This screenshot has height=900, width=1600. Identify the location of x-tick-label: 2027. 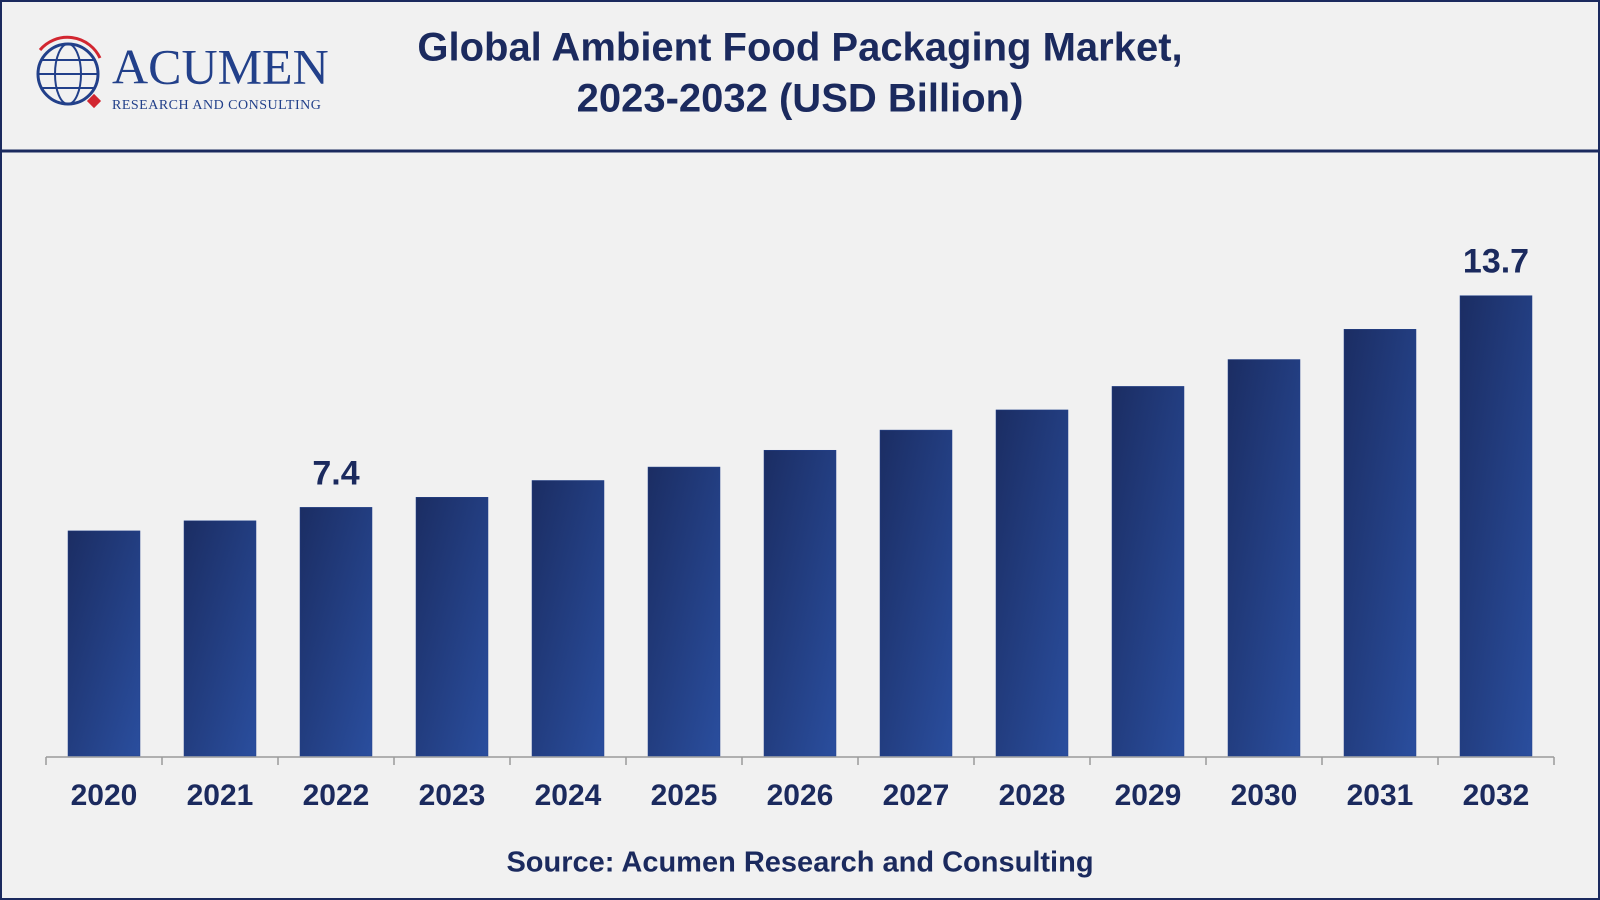
(916, 795).